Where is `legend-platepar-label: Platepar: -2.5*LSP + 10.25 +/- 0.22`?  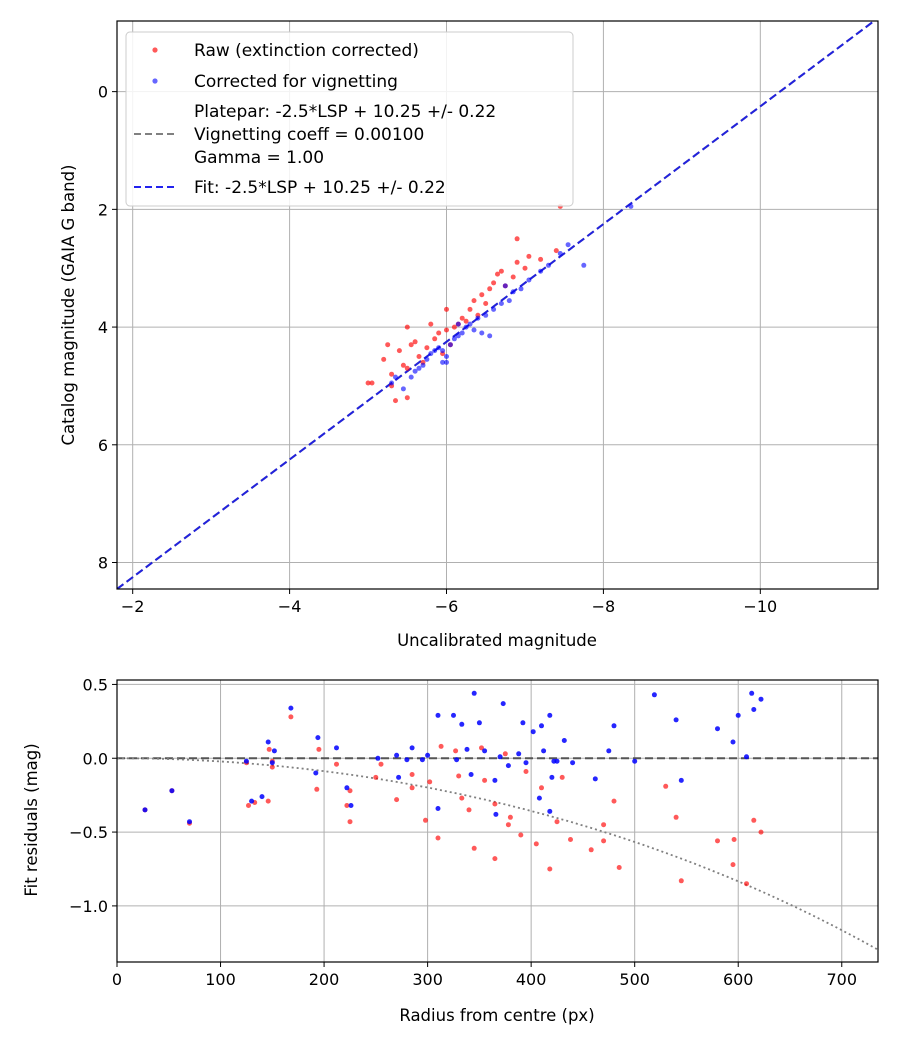 legend-platepar-label: Platepar: -2.5*LSP + 10.25 +/- 0.22 is located at coordinates (345, 112).